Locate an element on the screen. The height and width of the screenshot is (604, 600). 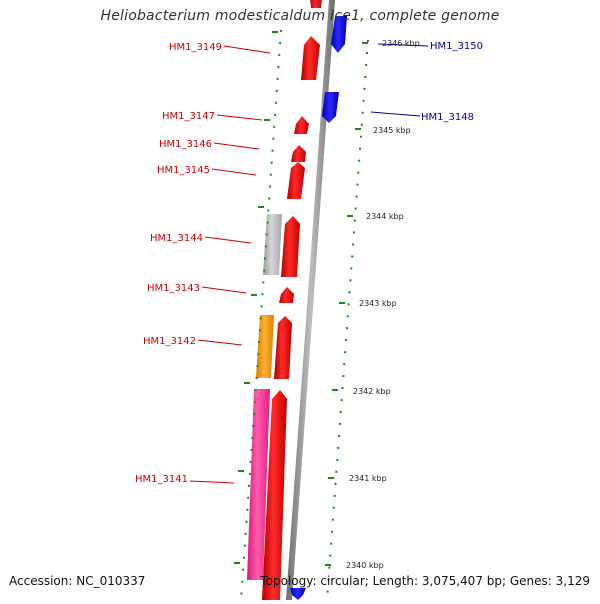
gene-label-hm1-3144: HM1_3144 is located at coordinates (176, 238).